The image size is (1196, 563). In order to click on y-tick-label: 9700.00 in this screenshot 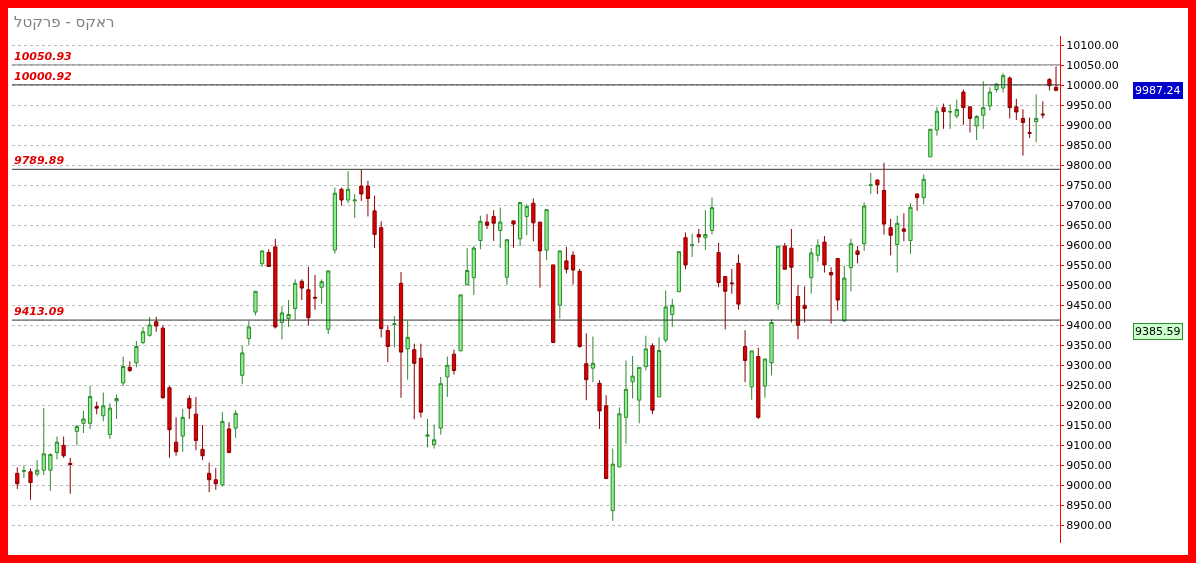, I will do `click(1089, 206)`.